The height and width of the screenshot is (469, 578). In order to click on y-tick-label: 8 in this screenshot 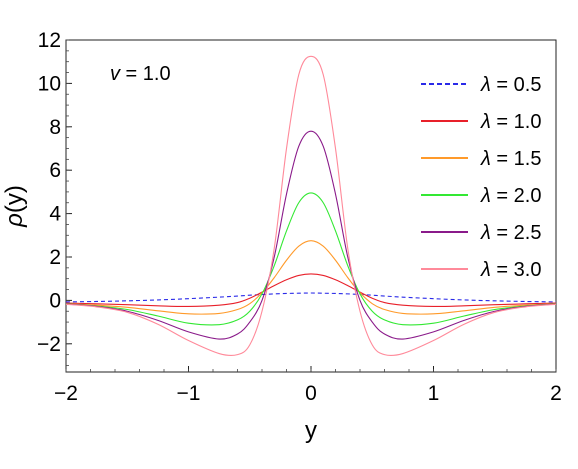, I will do `click(55, 127)`.